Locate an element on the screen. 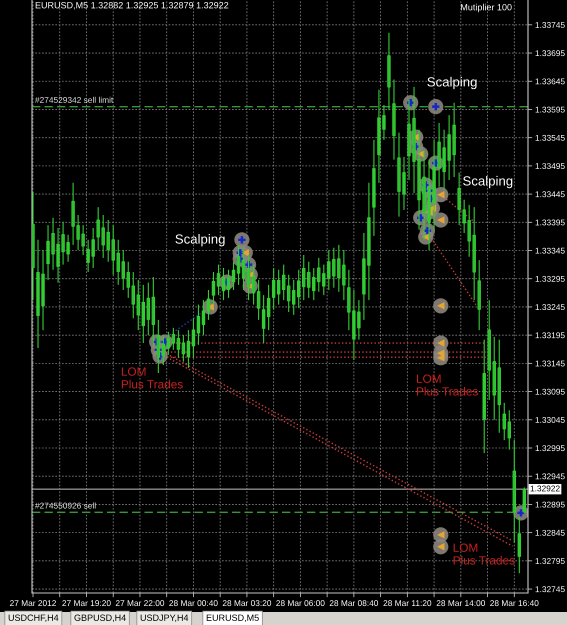 The image size is (567, 625). x-tick-label: 27 Mar 22:00 is located at coordinates (140, 603).